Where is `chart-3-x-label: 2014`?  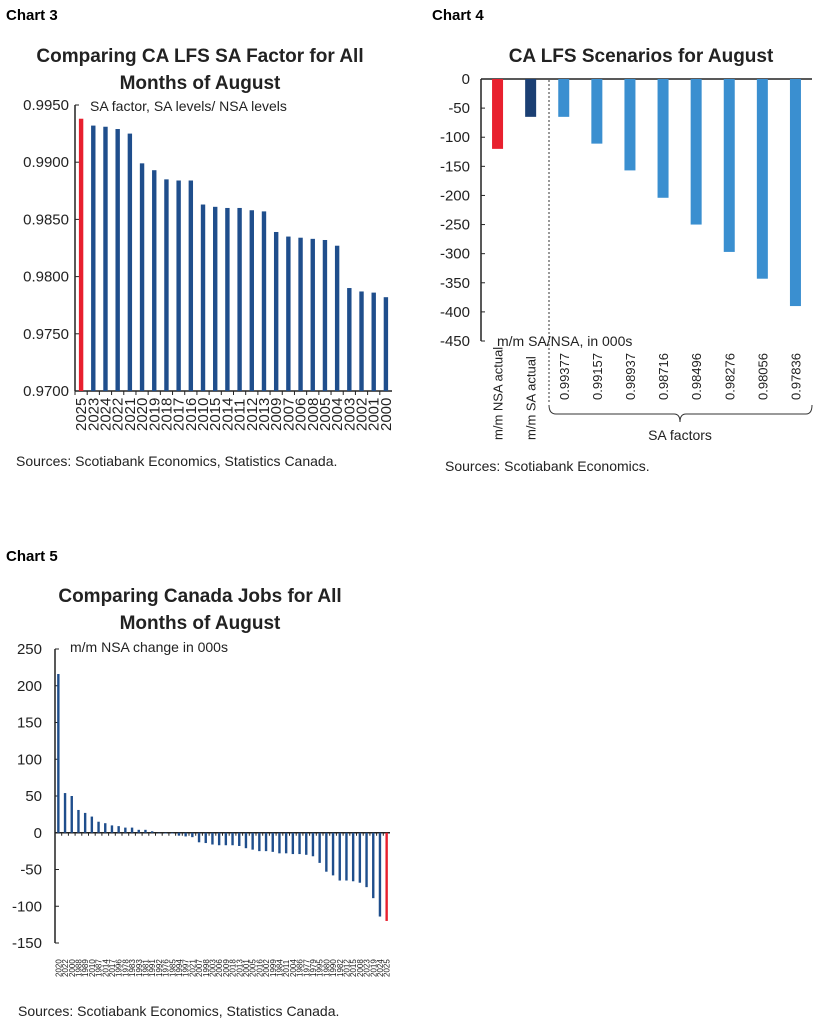
chart-3-x-label: 2014 is located at coordinates (227, 414).